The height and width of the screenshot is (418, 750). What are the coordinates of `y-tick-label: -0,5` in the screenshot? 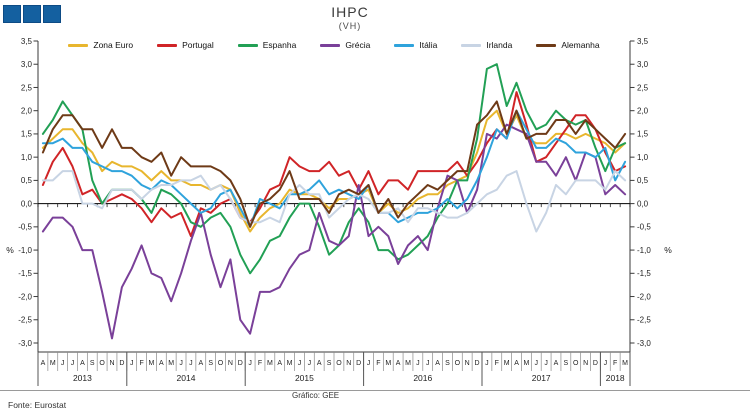 It's located at (25, 227).